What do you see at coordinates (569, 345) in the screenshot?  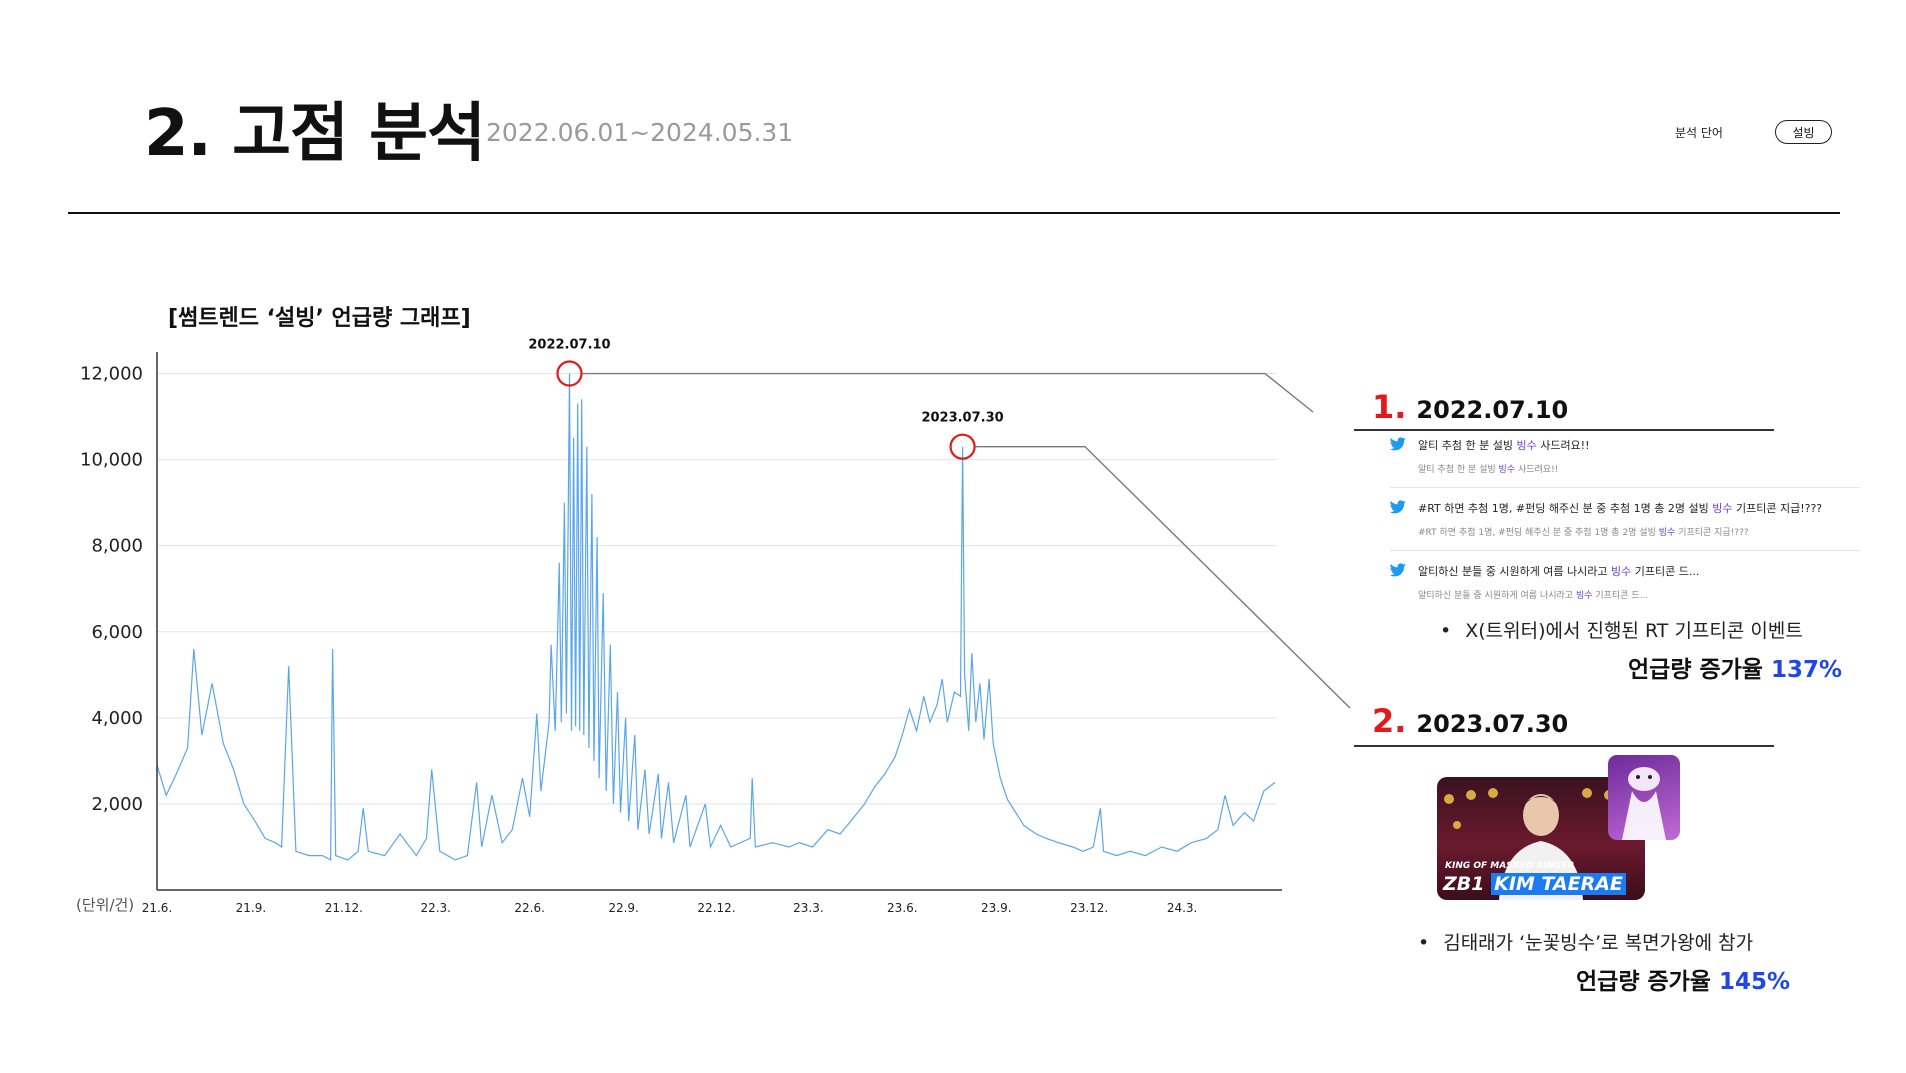 I see `peak-label: 2022.07.10` at bounding box center [569, 345].